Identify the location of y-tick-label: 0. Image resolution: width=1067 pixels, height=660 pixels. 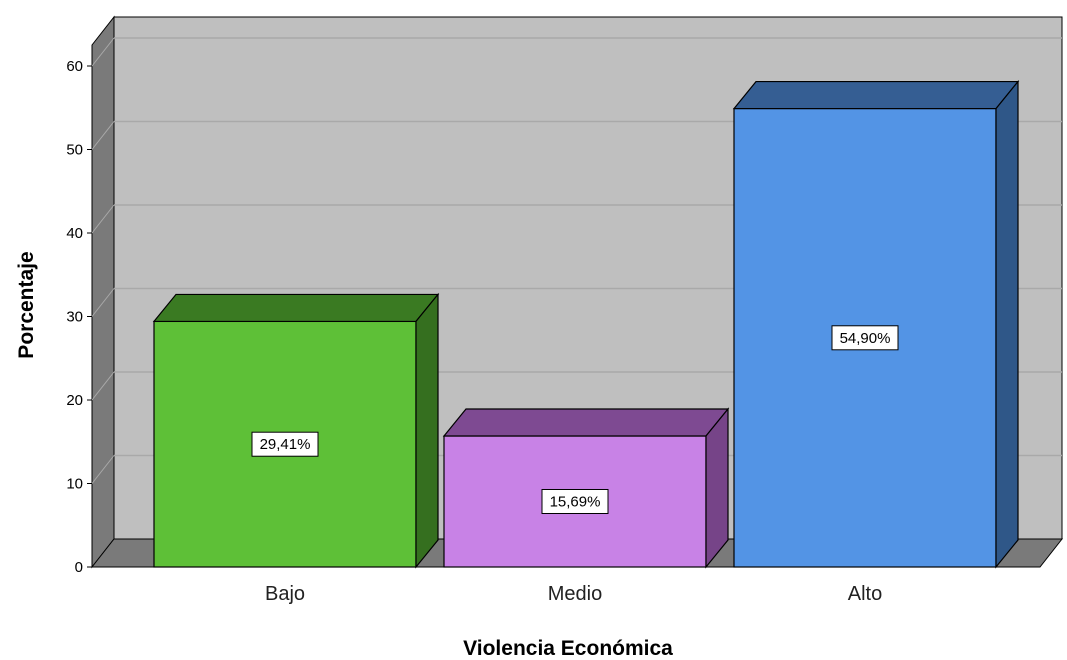
(79, 567).